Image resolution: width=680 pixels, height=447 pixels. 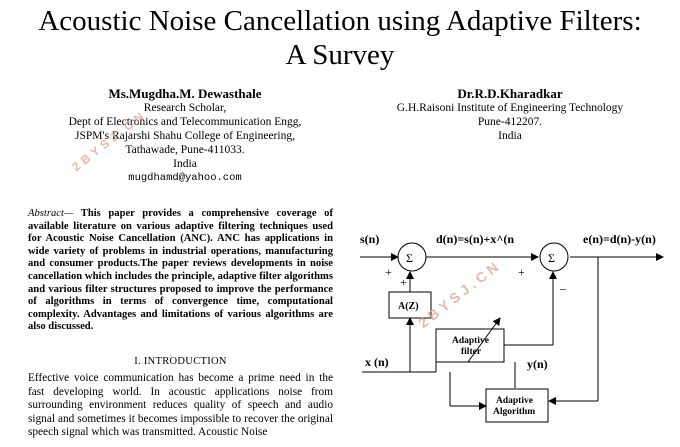 I want to click on minus-sign: –, so click(x=563, y=288).